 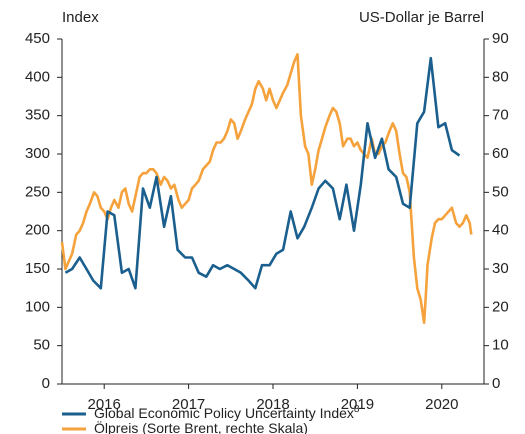 I want to click on y2-tick-label: 40, so click(x=500, y=230).